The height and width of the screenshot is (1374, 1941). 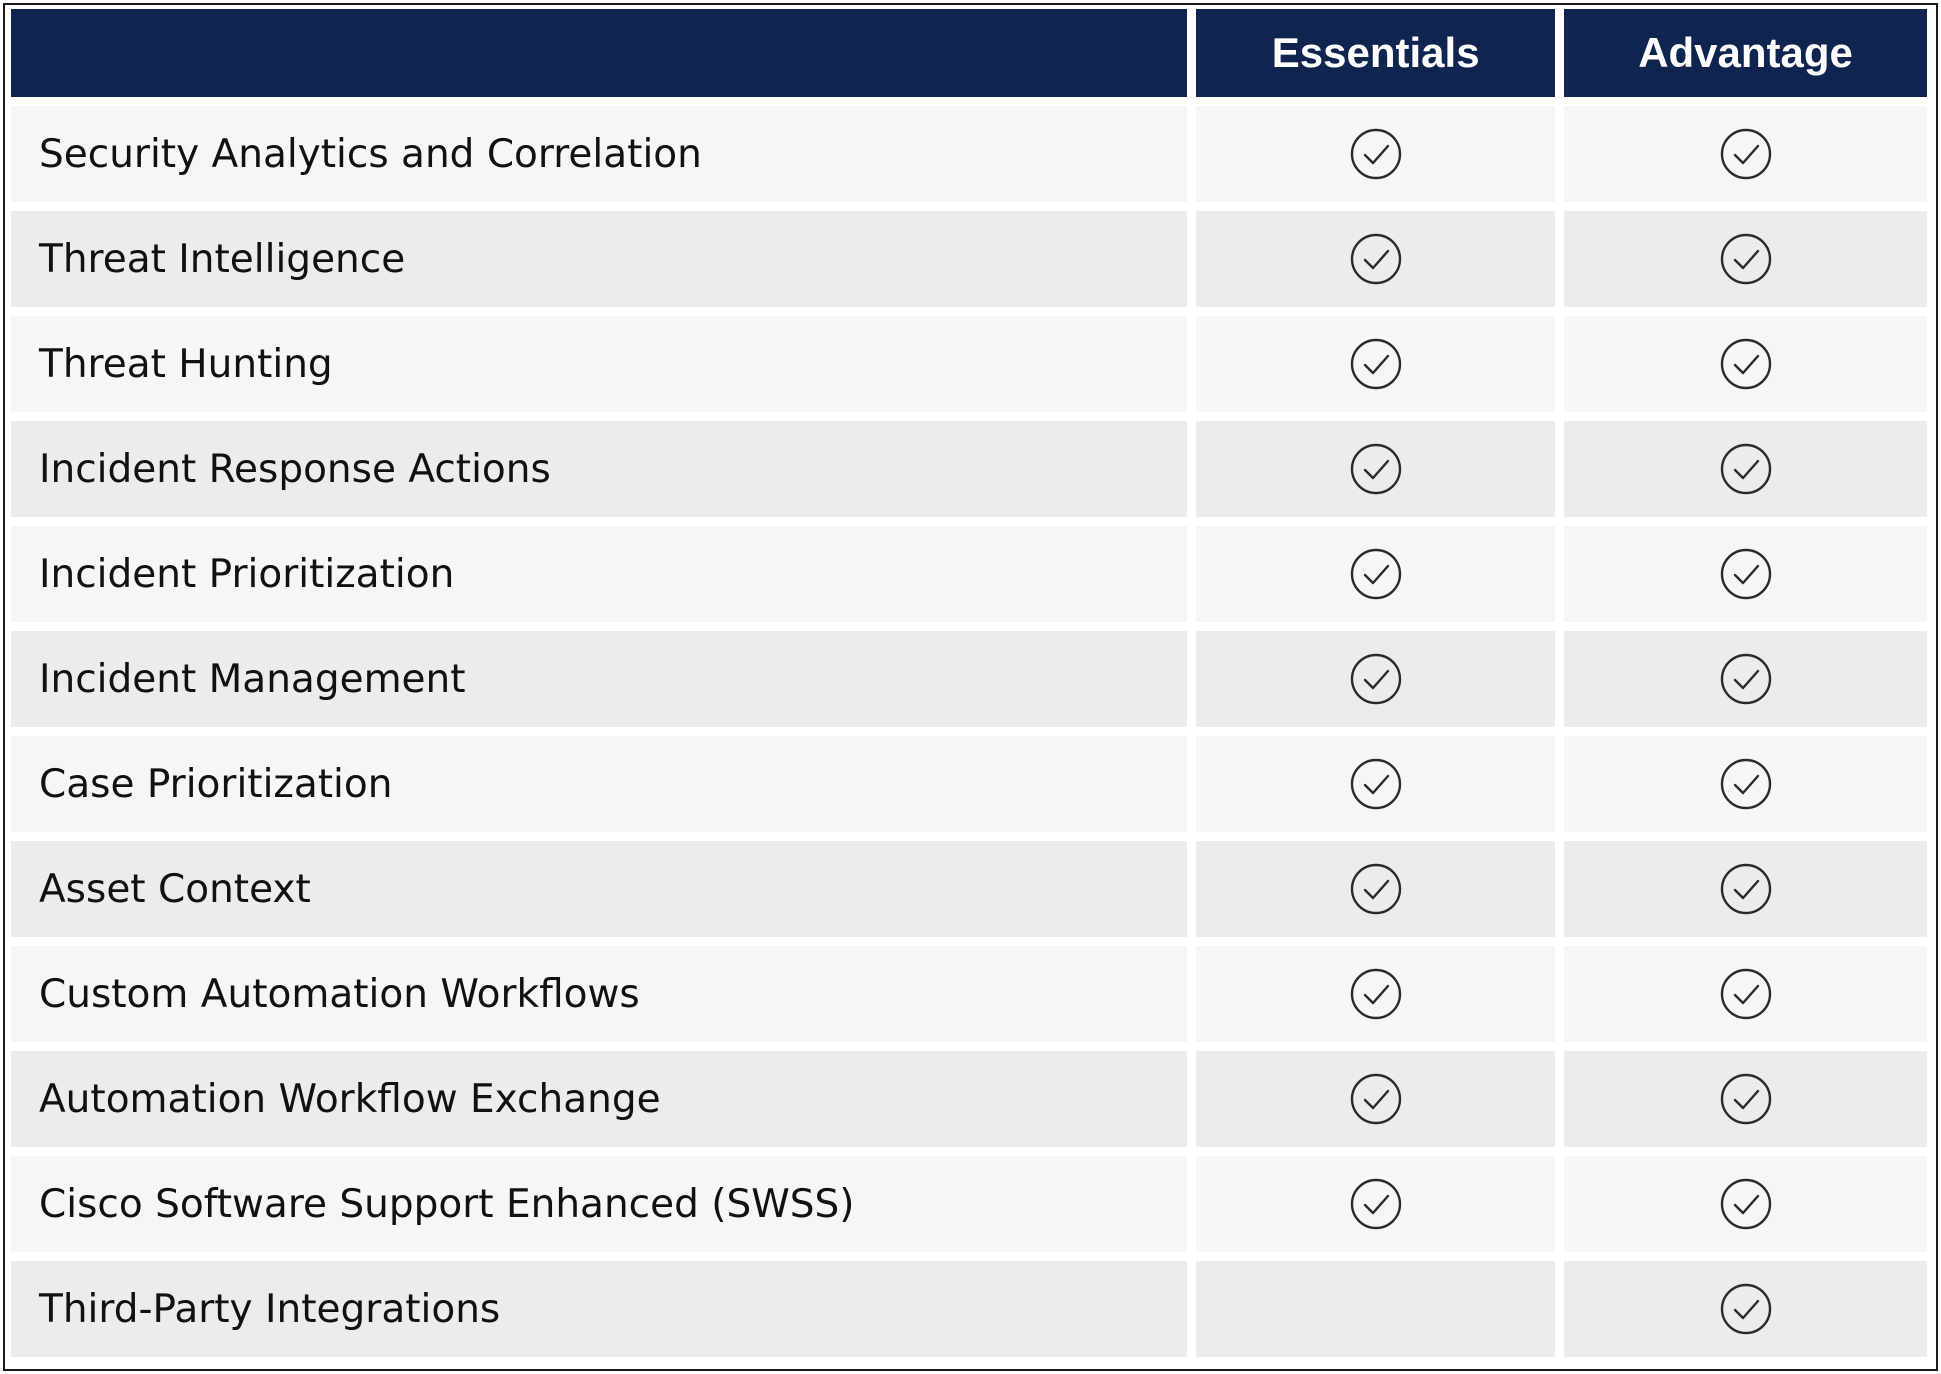 I want to click on feature-label: Automation Workflow Exchange, so click(x=599, y=1099).